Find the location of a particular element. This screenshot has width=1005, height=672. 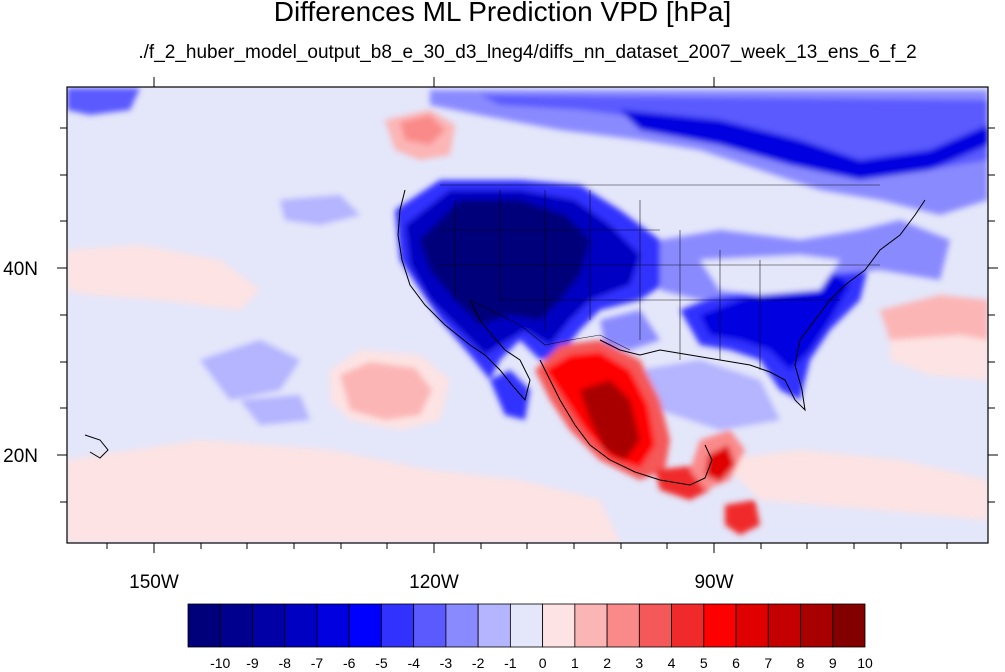

colorbar-label: 6 is located at coordinates (736, 663).